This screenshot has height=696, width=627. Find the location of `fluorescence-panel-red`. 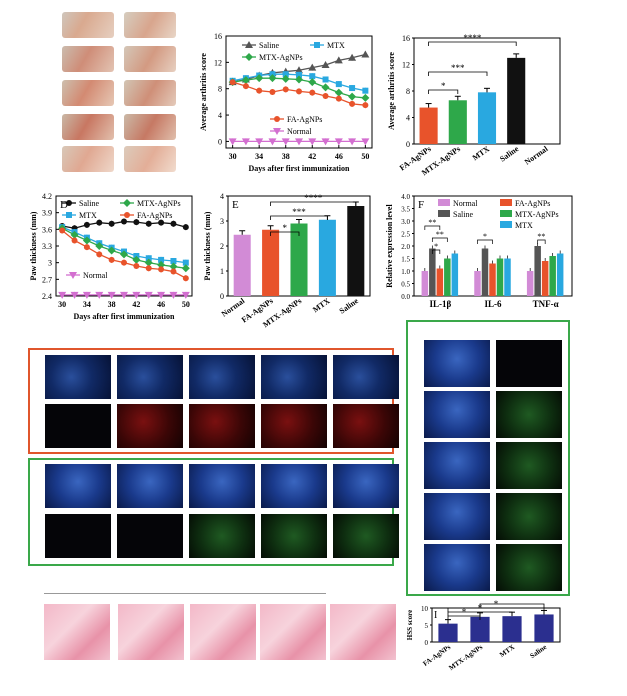

fluorescence-panel-red is located at coordinates (211, 401).